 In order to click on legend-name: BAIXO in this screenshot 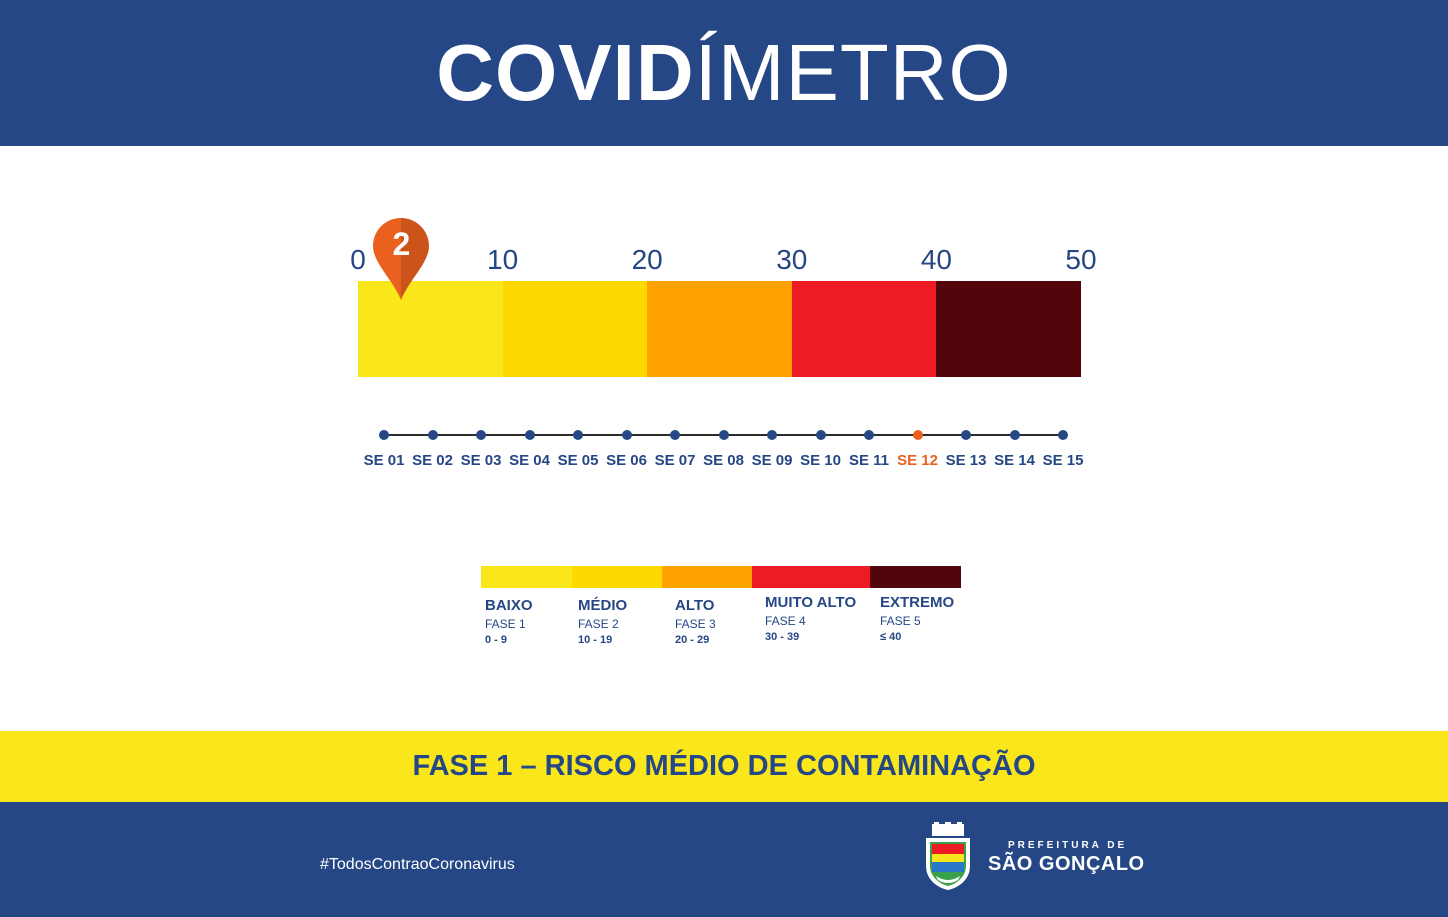, I will do `click(509, 605)`.